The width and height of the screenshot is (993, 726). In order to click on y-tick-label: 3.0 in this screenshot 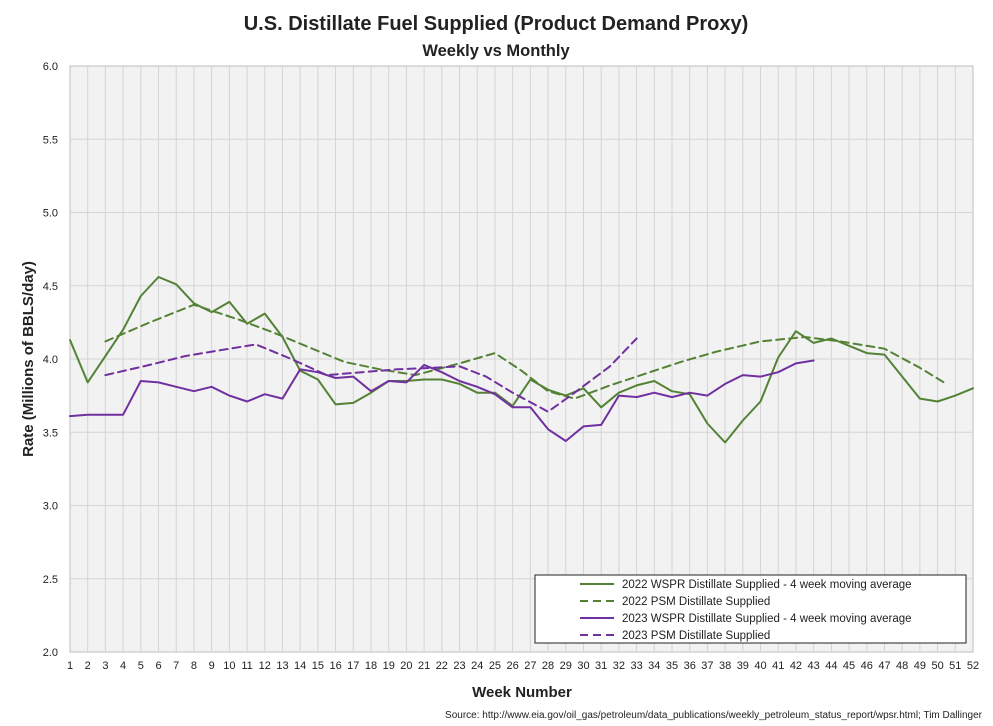, I will do `click(50, 507)`.